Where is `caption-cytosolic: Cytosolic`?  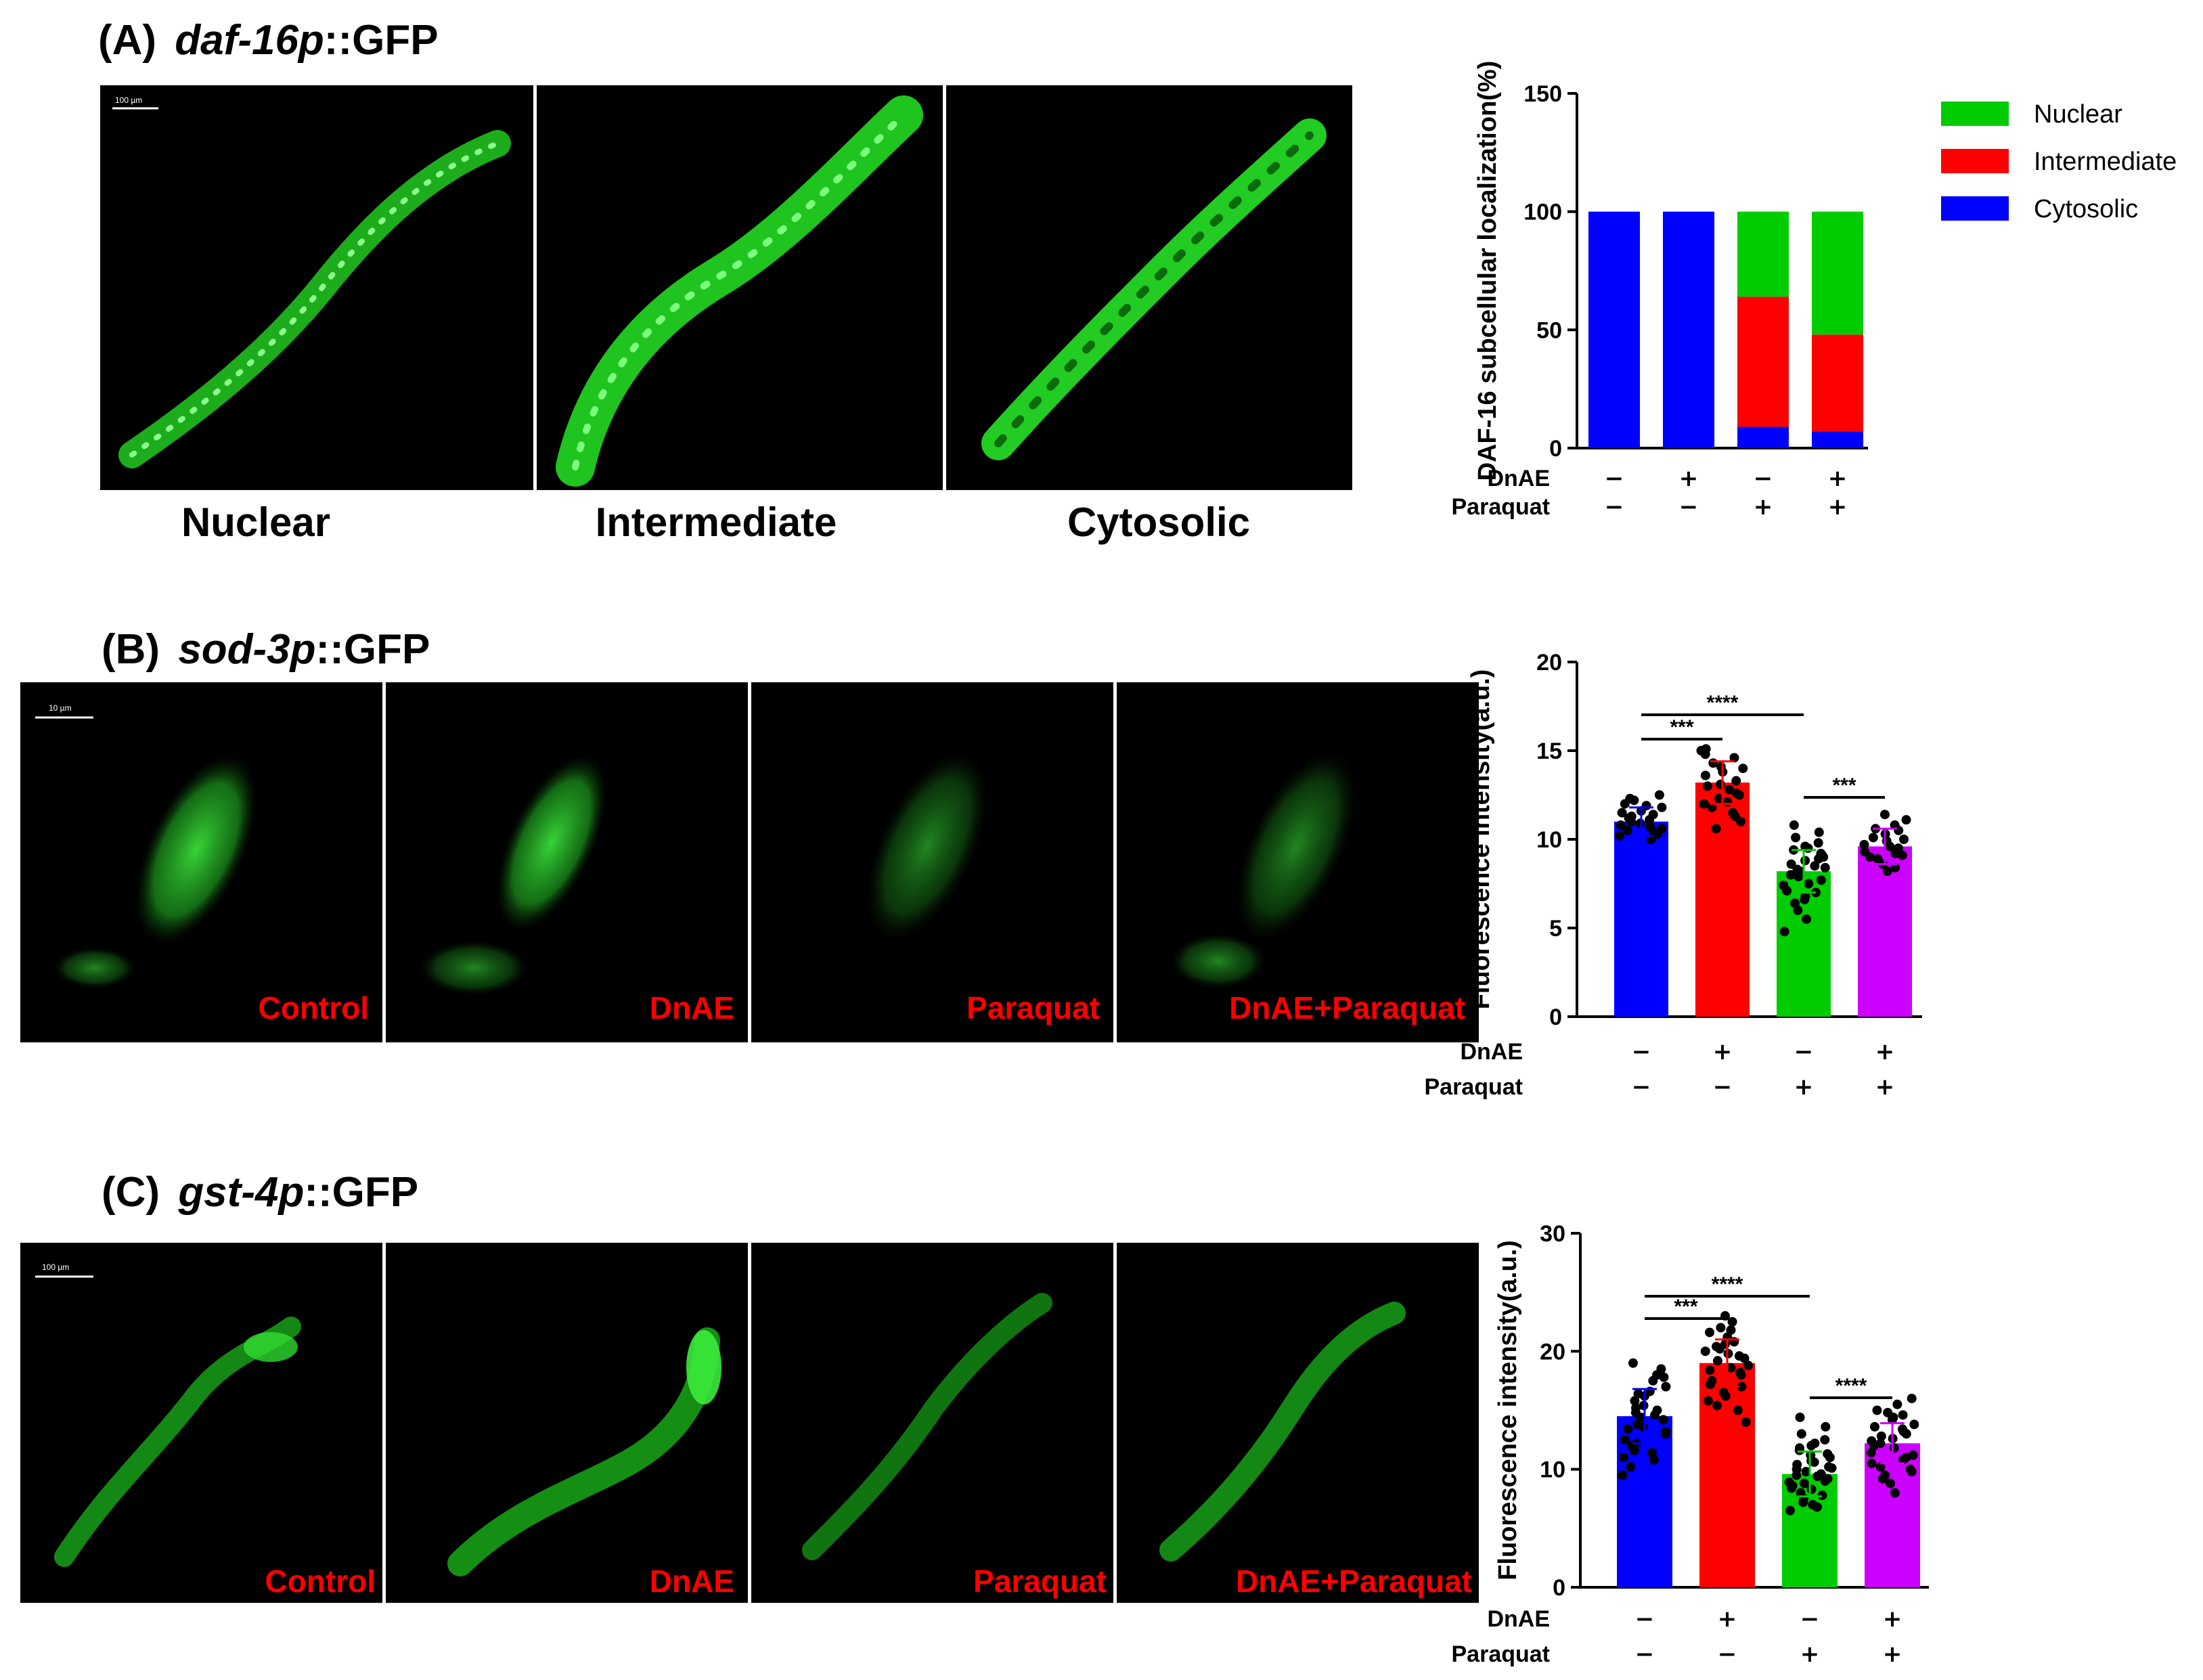 caption-cytosolic: Cytosolic is located at coordinates (1159, 523).